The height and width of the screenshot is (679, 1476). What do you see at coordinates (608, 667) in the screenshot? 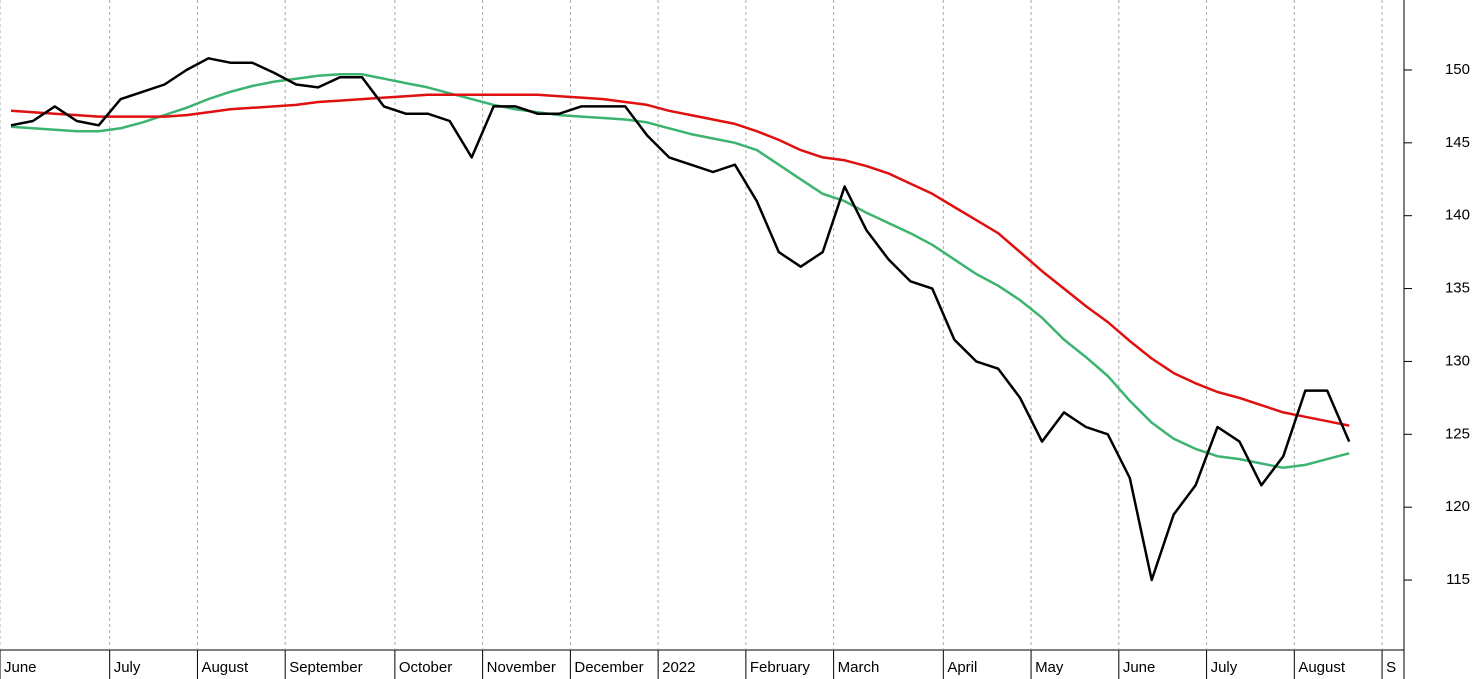
I see `x-tick-label: December` at bounding box center [608, 667].